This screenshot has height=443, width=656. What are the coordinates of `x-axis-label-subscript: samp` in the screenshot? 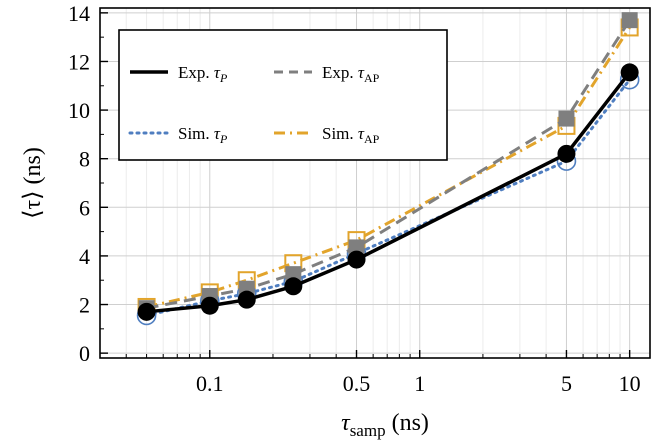 It's located at (368, 430).